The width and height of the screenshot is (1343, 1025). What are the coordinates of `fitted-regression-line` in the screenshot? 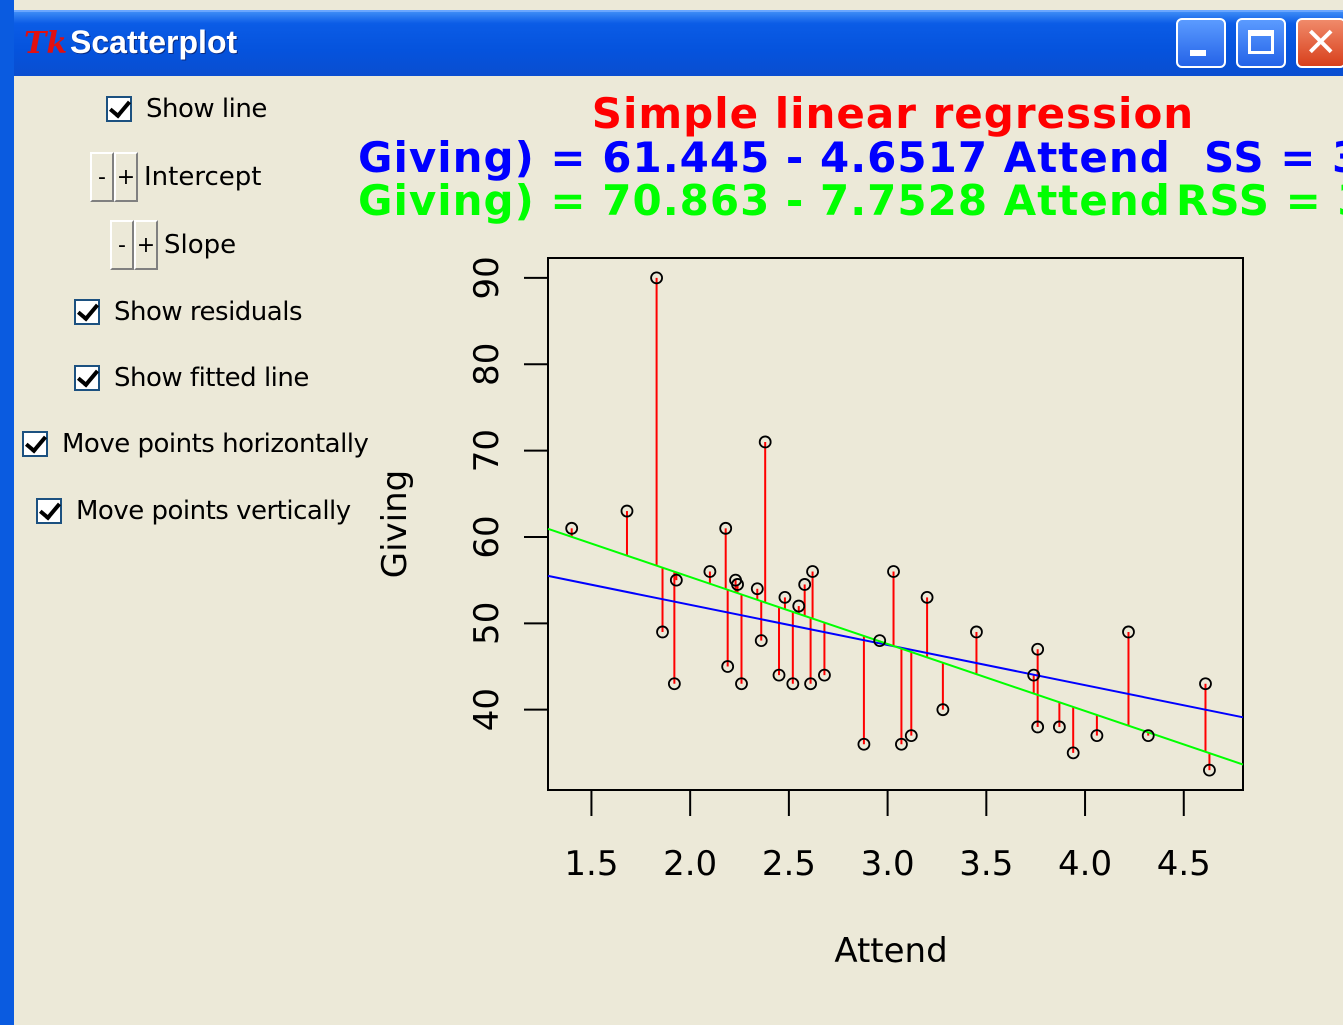 It's located at (895, 646).